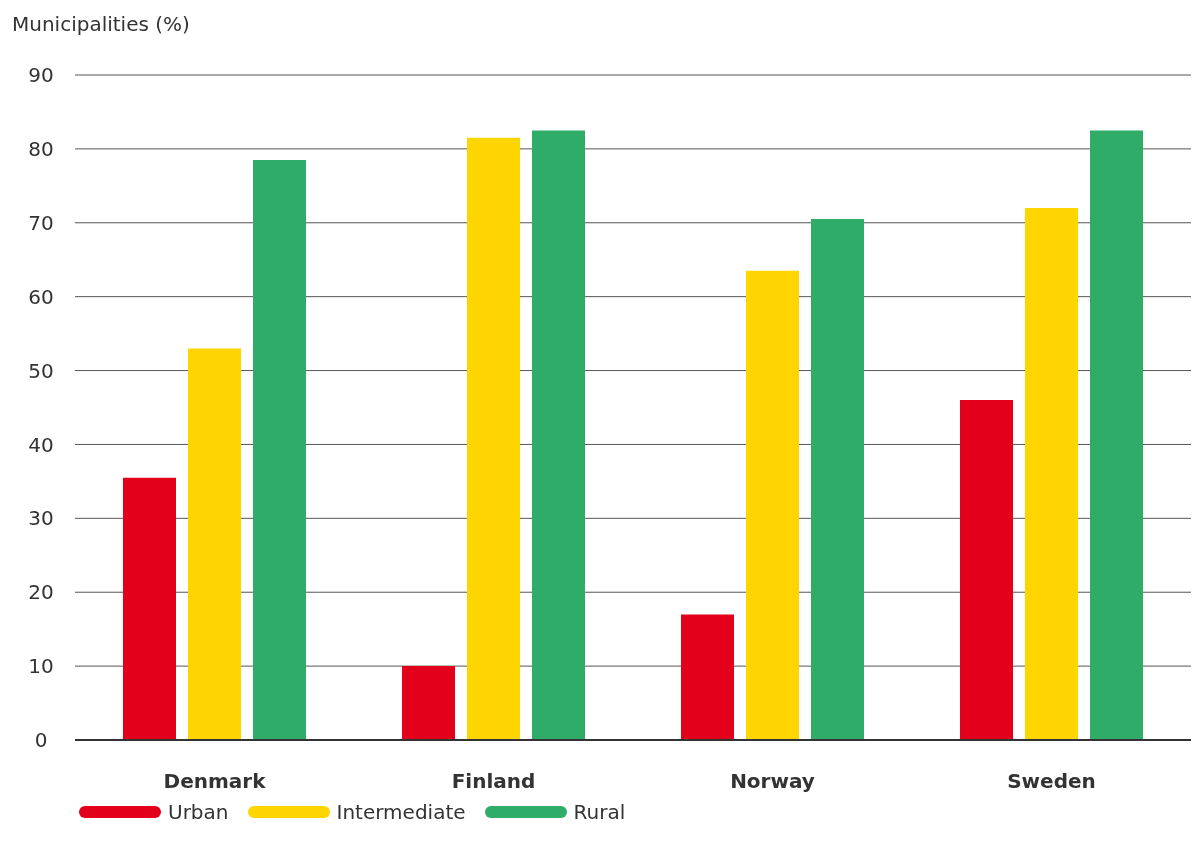  I want to click on y-tick-label: 70, so click(41, 222).